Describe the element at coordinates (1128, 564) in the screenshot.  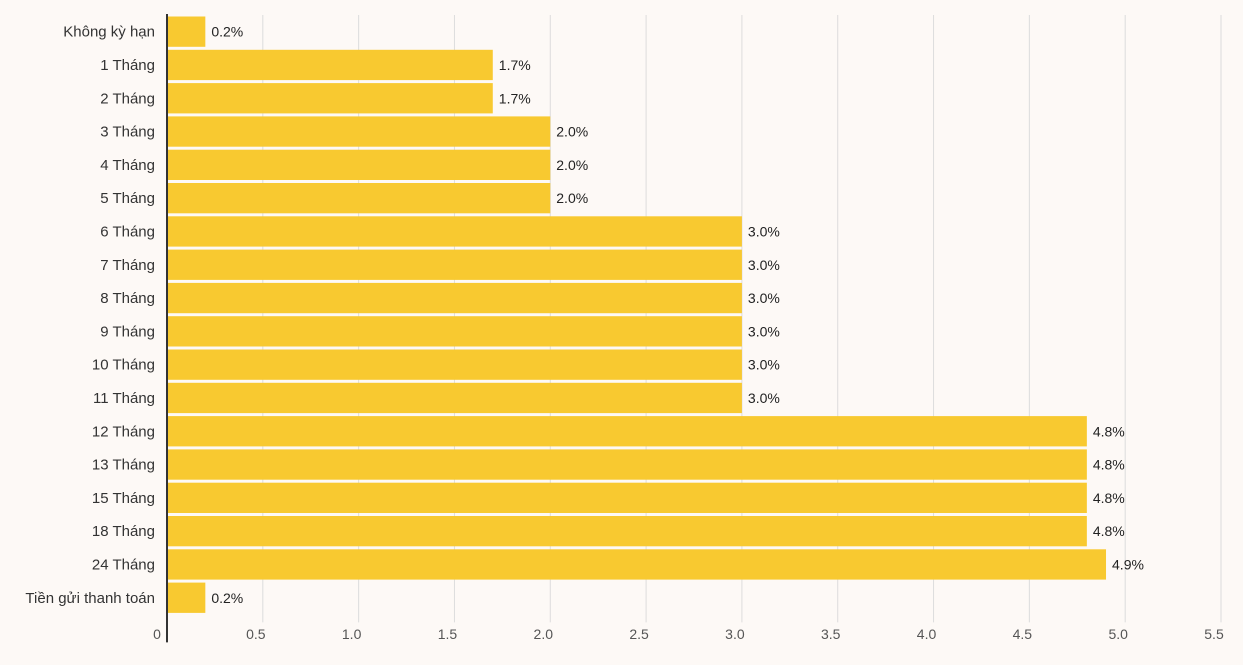
I see `value-label: 4.9%` at that location.